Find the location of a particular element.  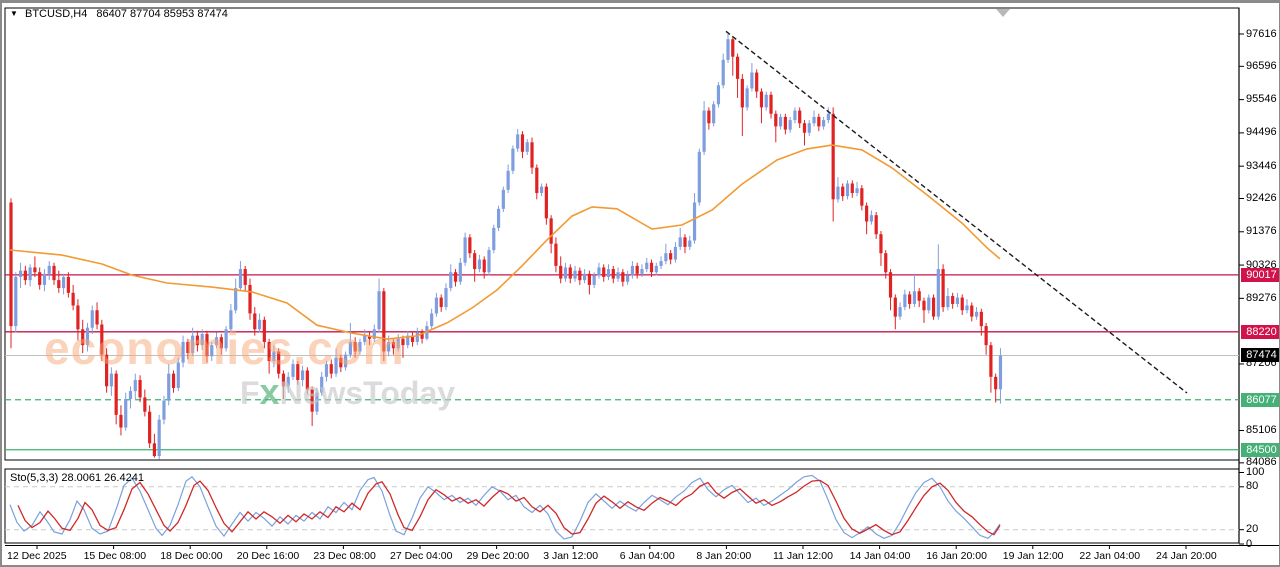

time-axis-label: 12 Dec 2025 is located at coordinates (37, 556).